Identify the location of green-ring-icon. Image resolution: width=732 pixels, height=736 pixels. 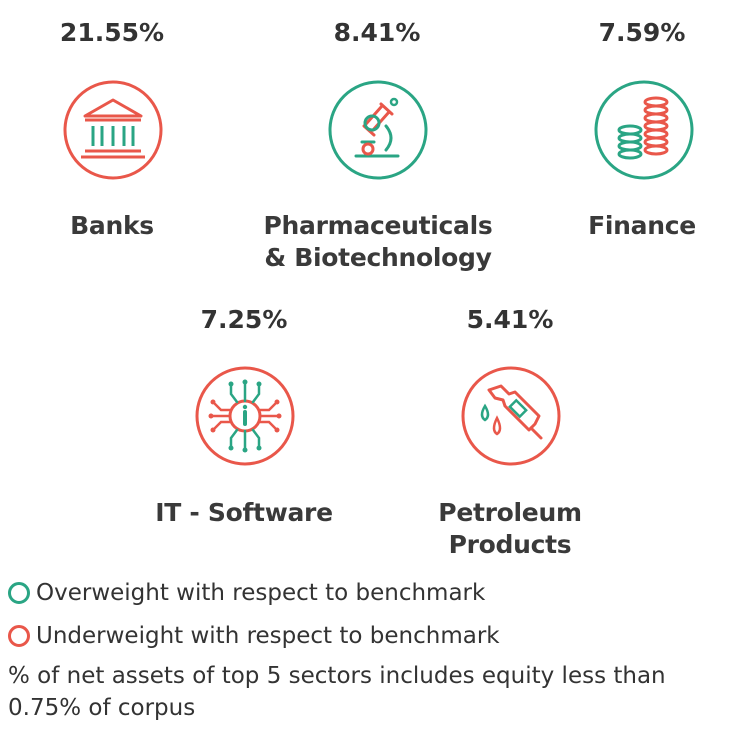
(19, 593).